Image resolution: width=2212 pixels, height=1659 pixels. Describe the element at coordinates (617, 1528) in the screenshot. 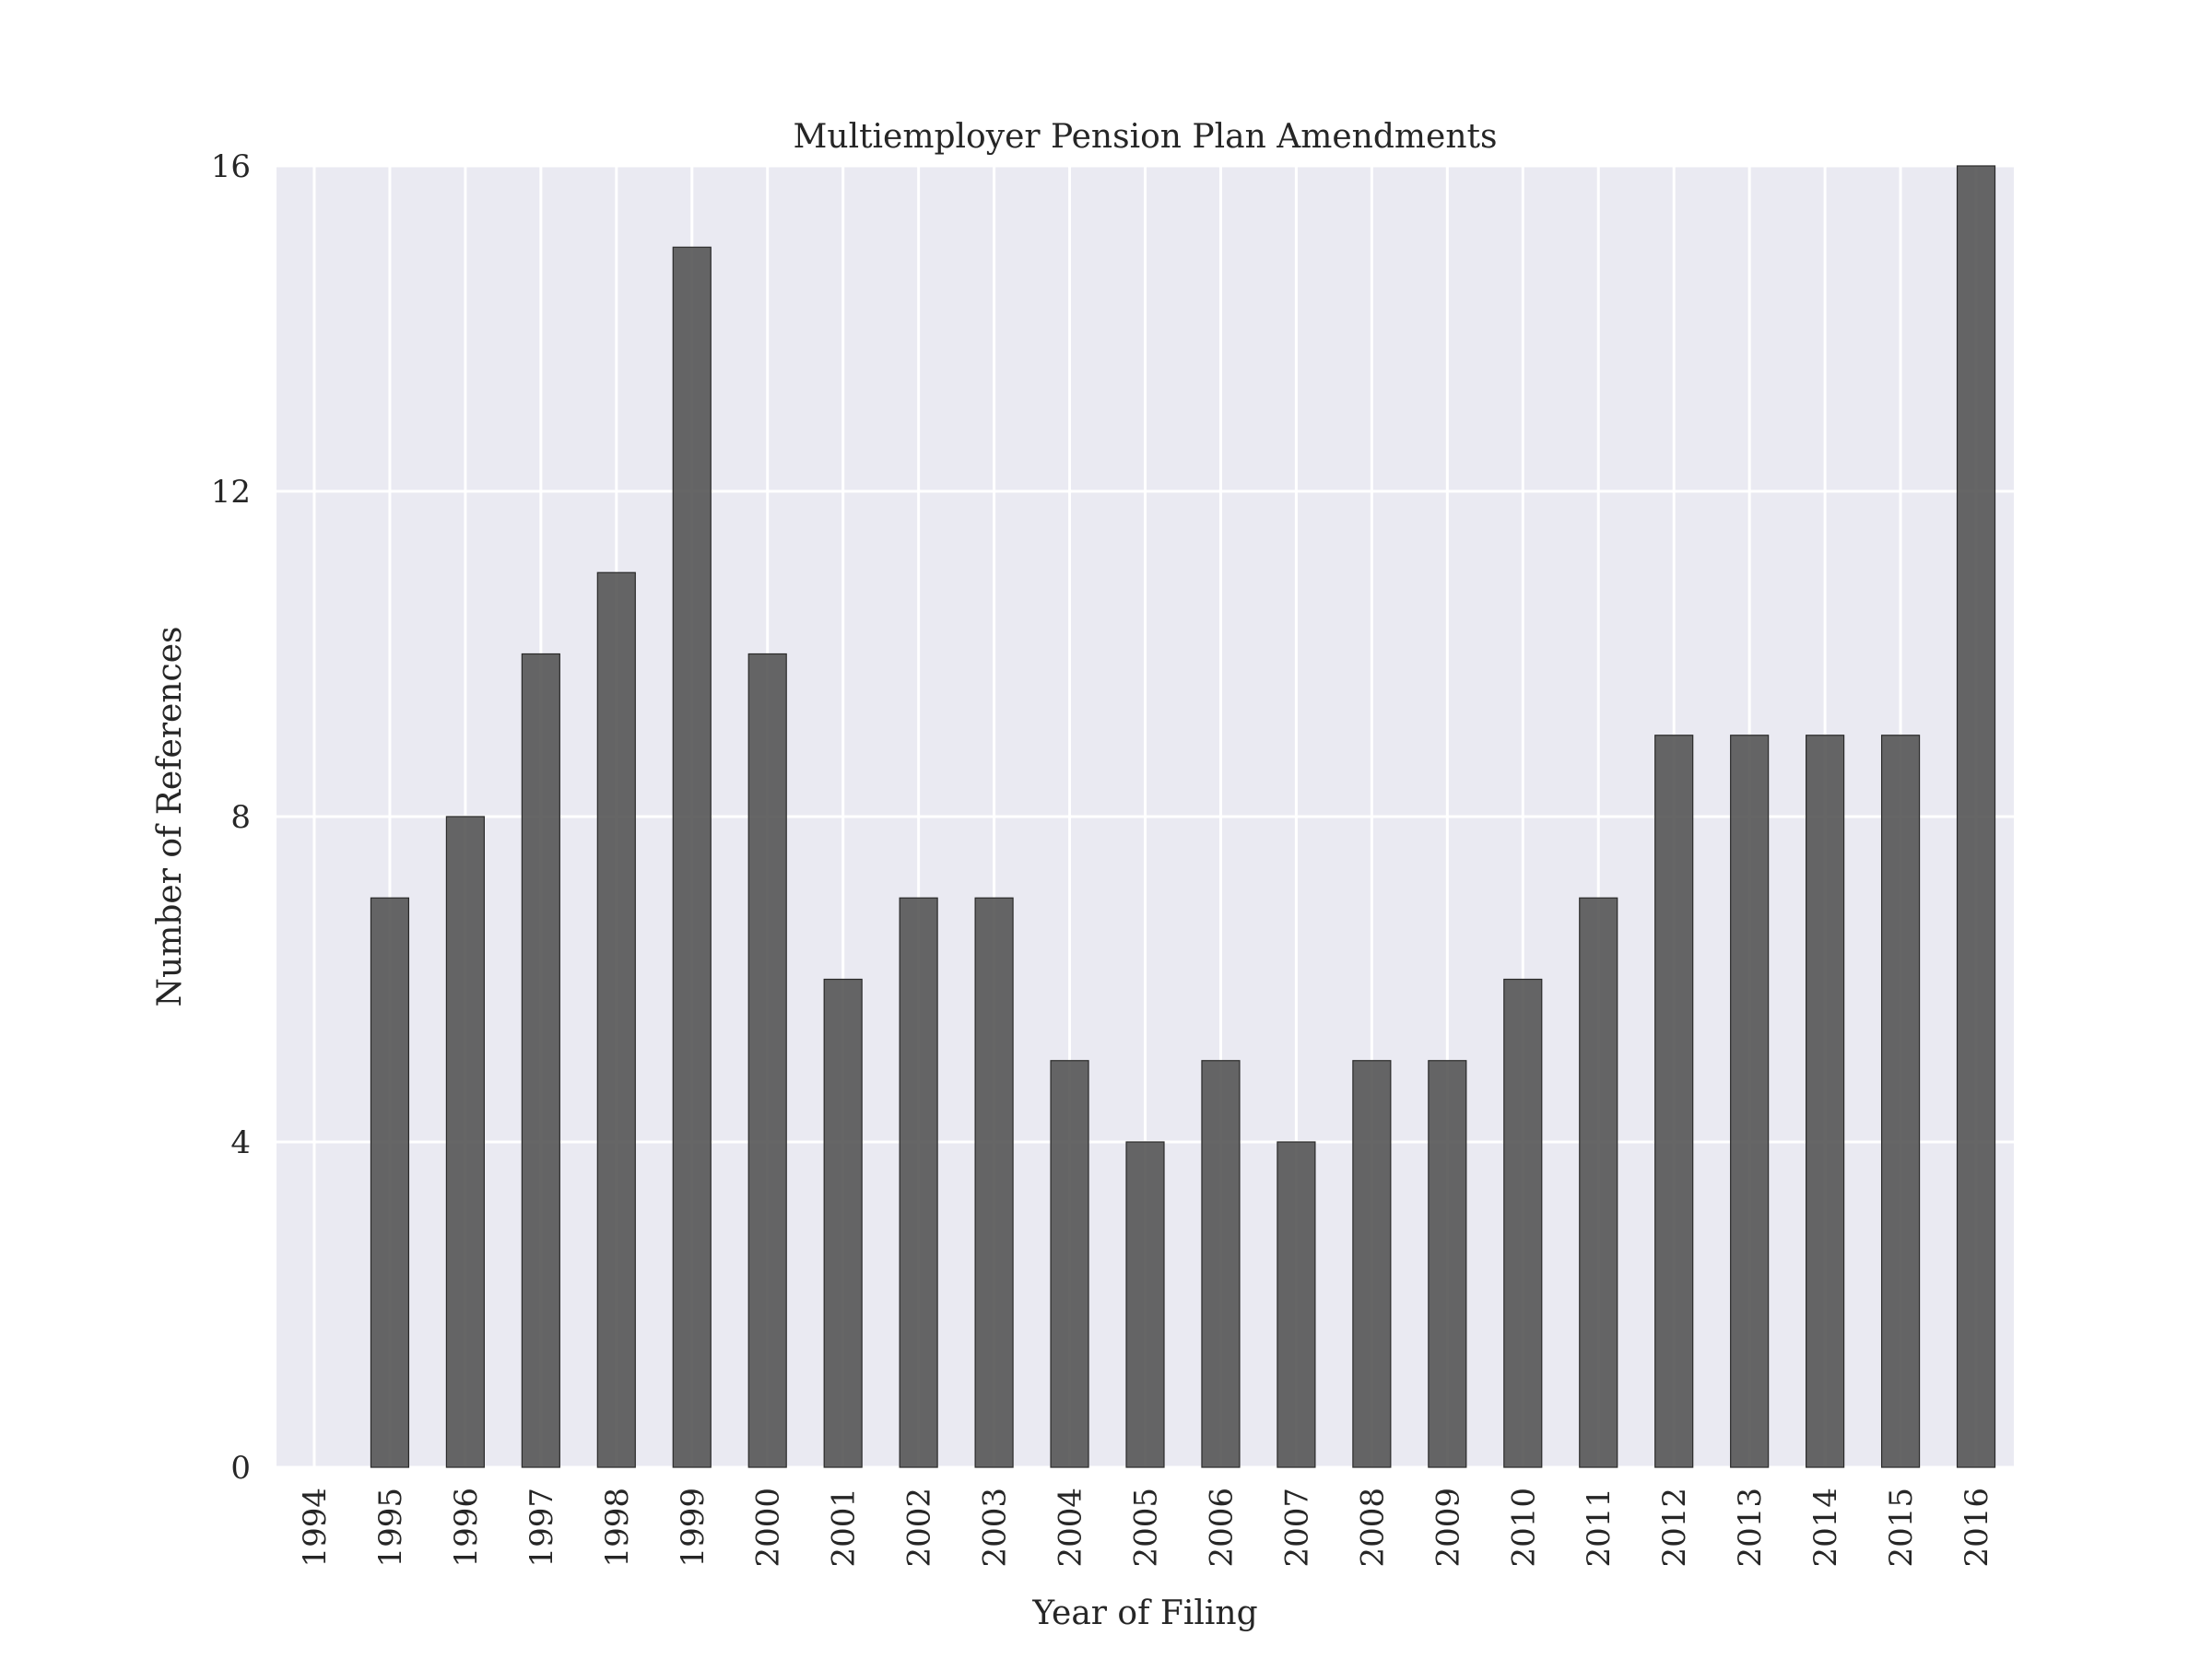

I see `x-tick-label: 1998` at that location.